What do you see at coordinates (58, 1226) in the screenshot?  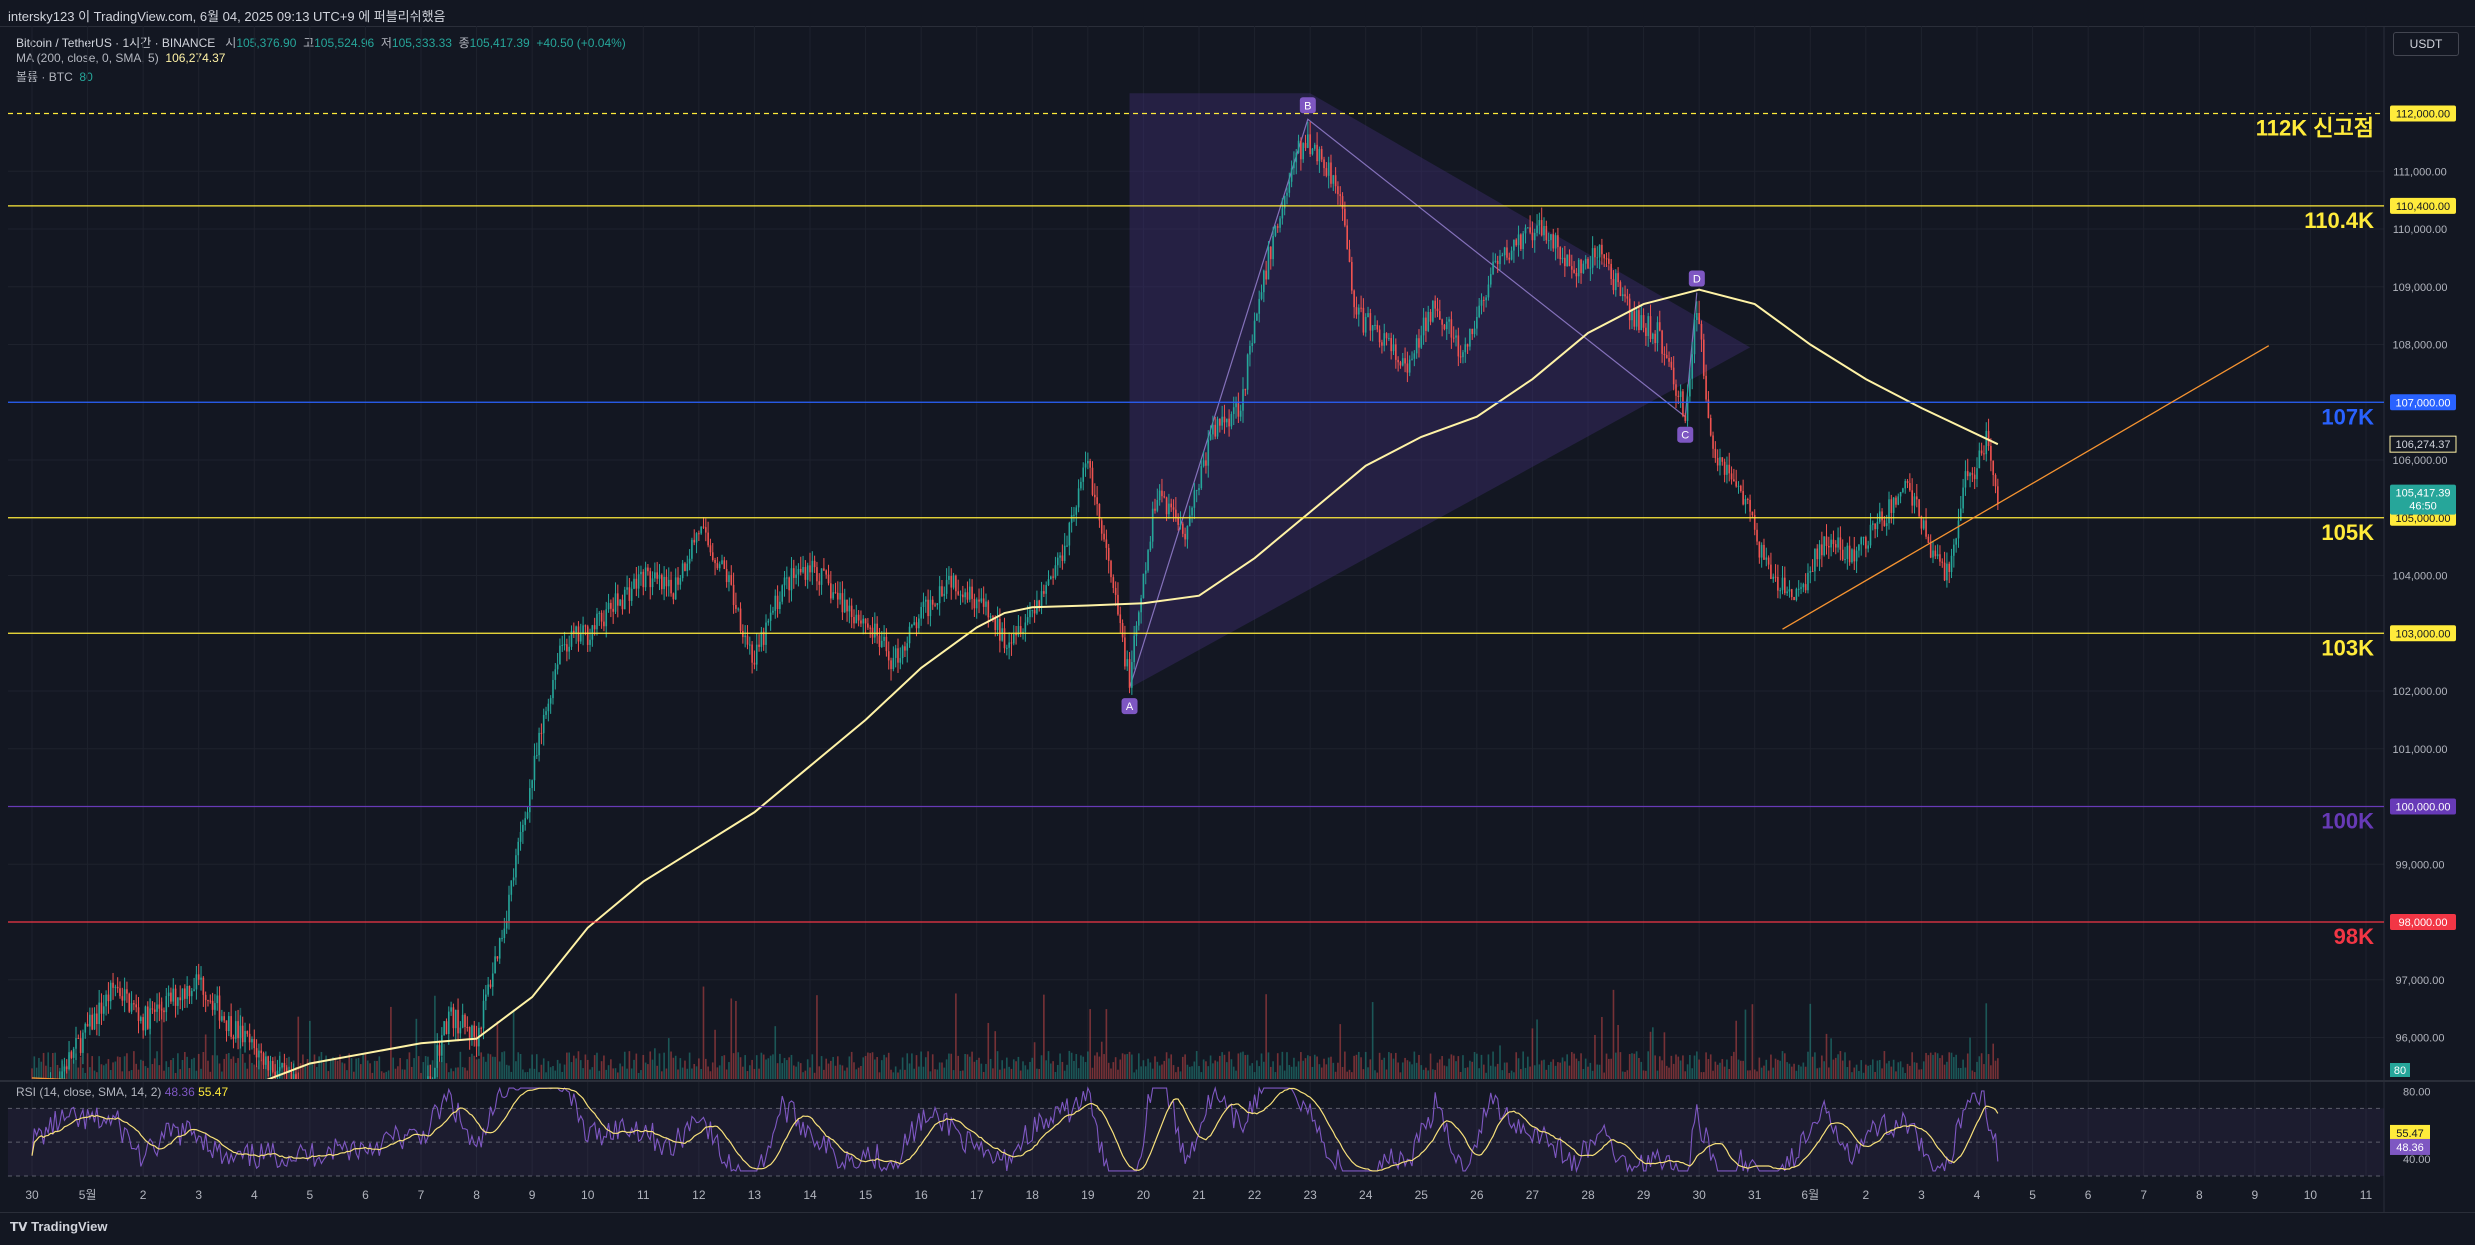 I see `tradingview-logo: 𝗧𝗩 TradingView` at bounding box center [58, 1226].